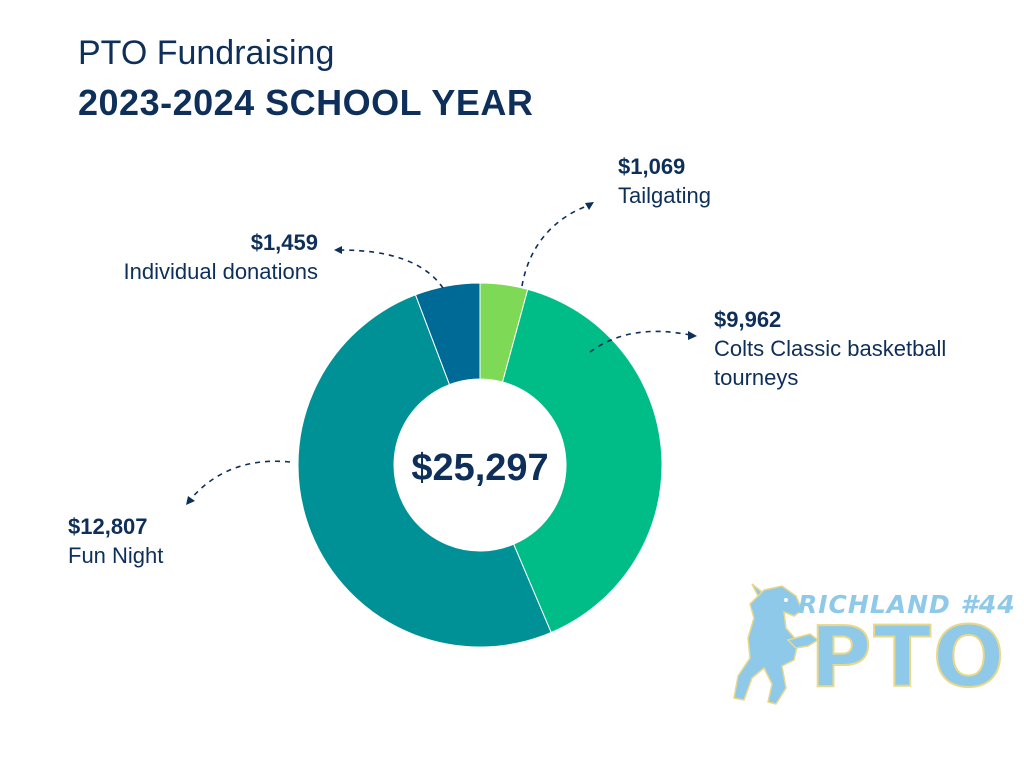 This screenshot has width=1024, height=768. Describe the element at coordinates (907, 604) in the screenshot. I see `logo-line-1: RICHLAND #44` at that location.